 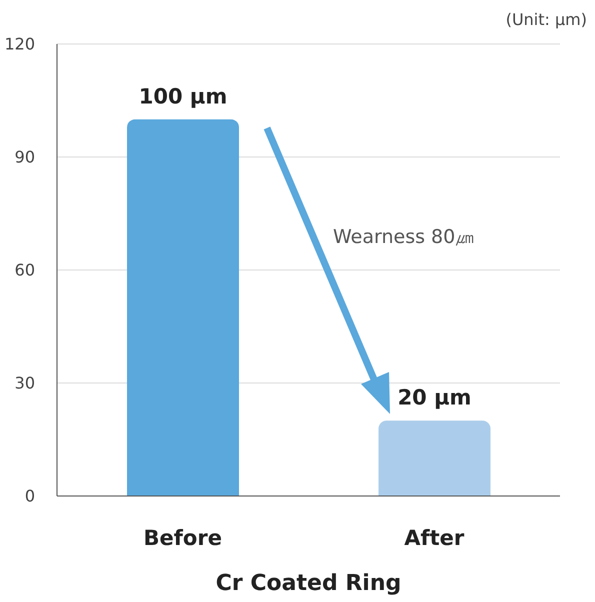 What do you see at coordinates (435, 398) in the screenshot?
I see `data-label: 20 µm` at bounding box center [435, 398].